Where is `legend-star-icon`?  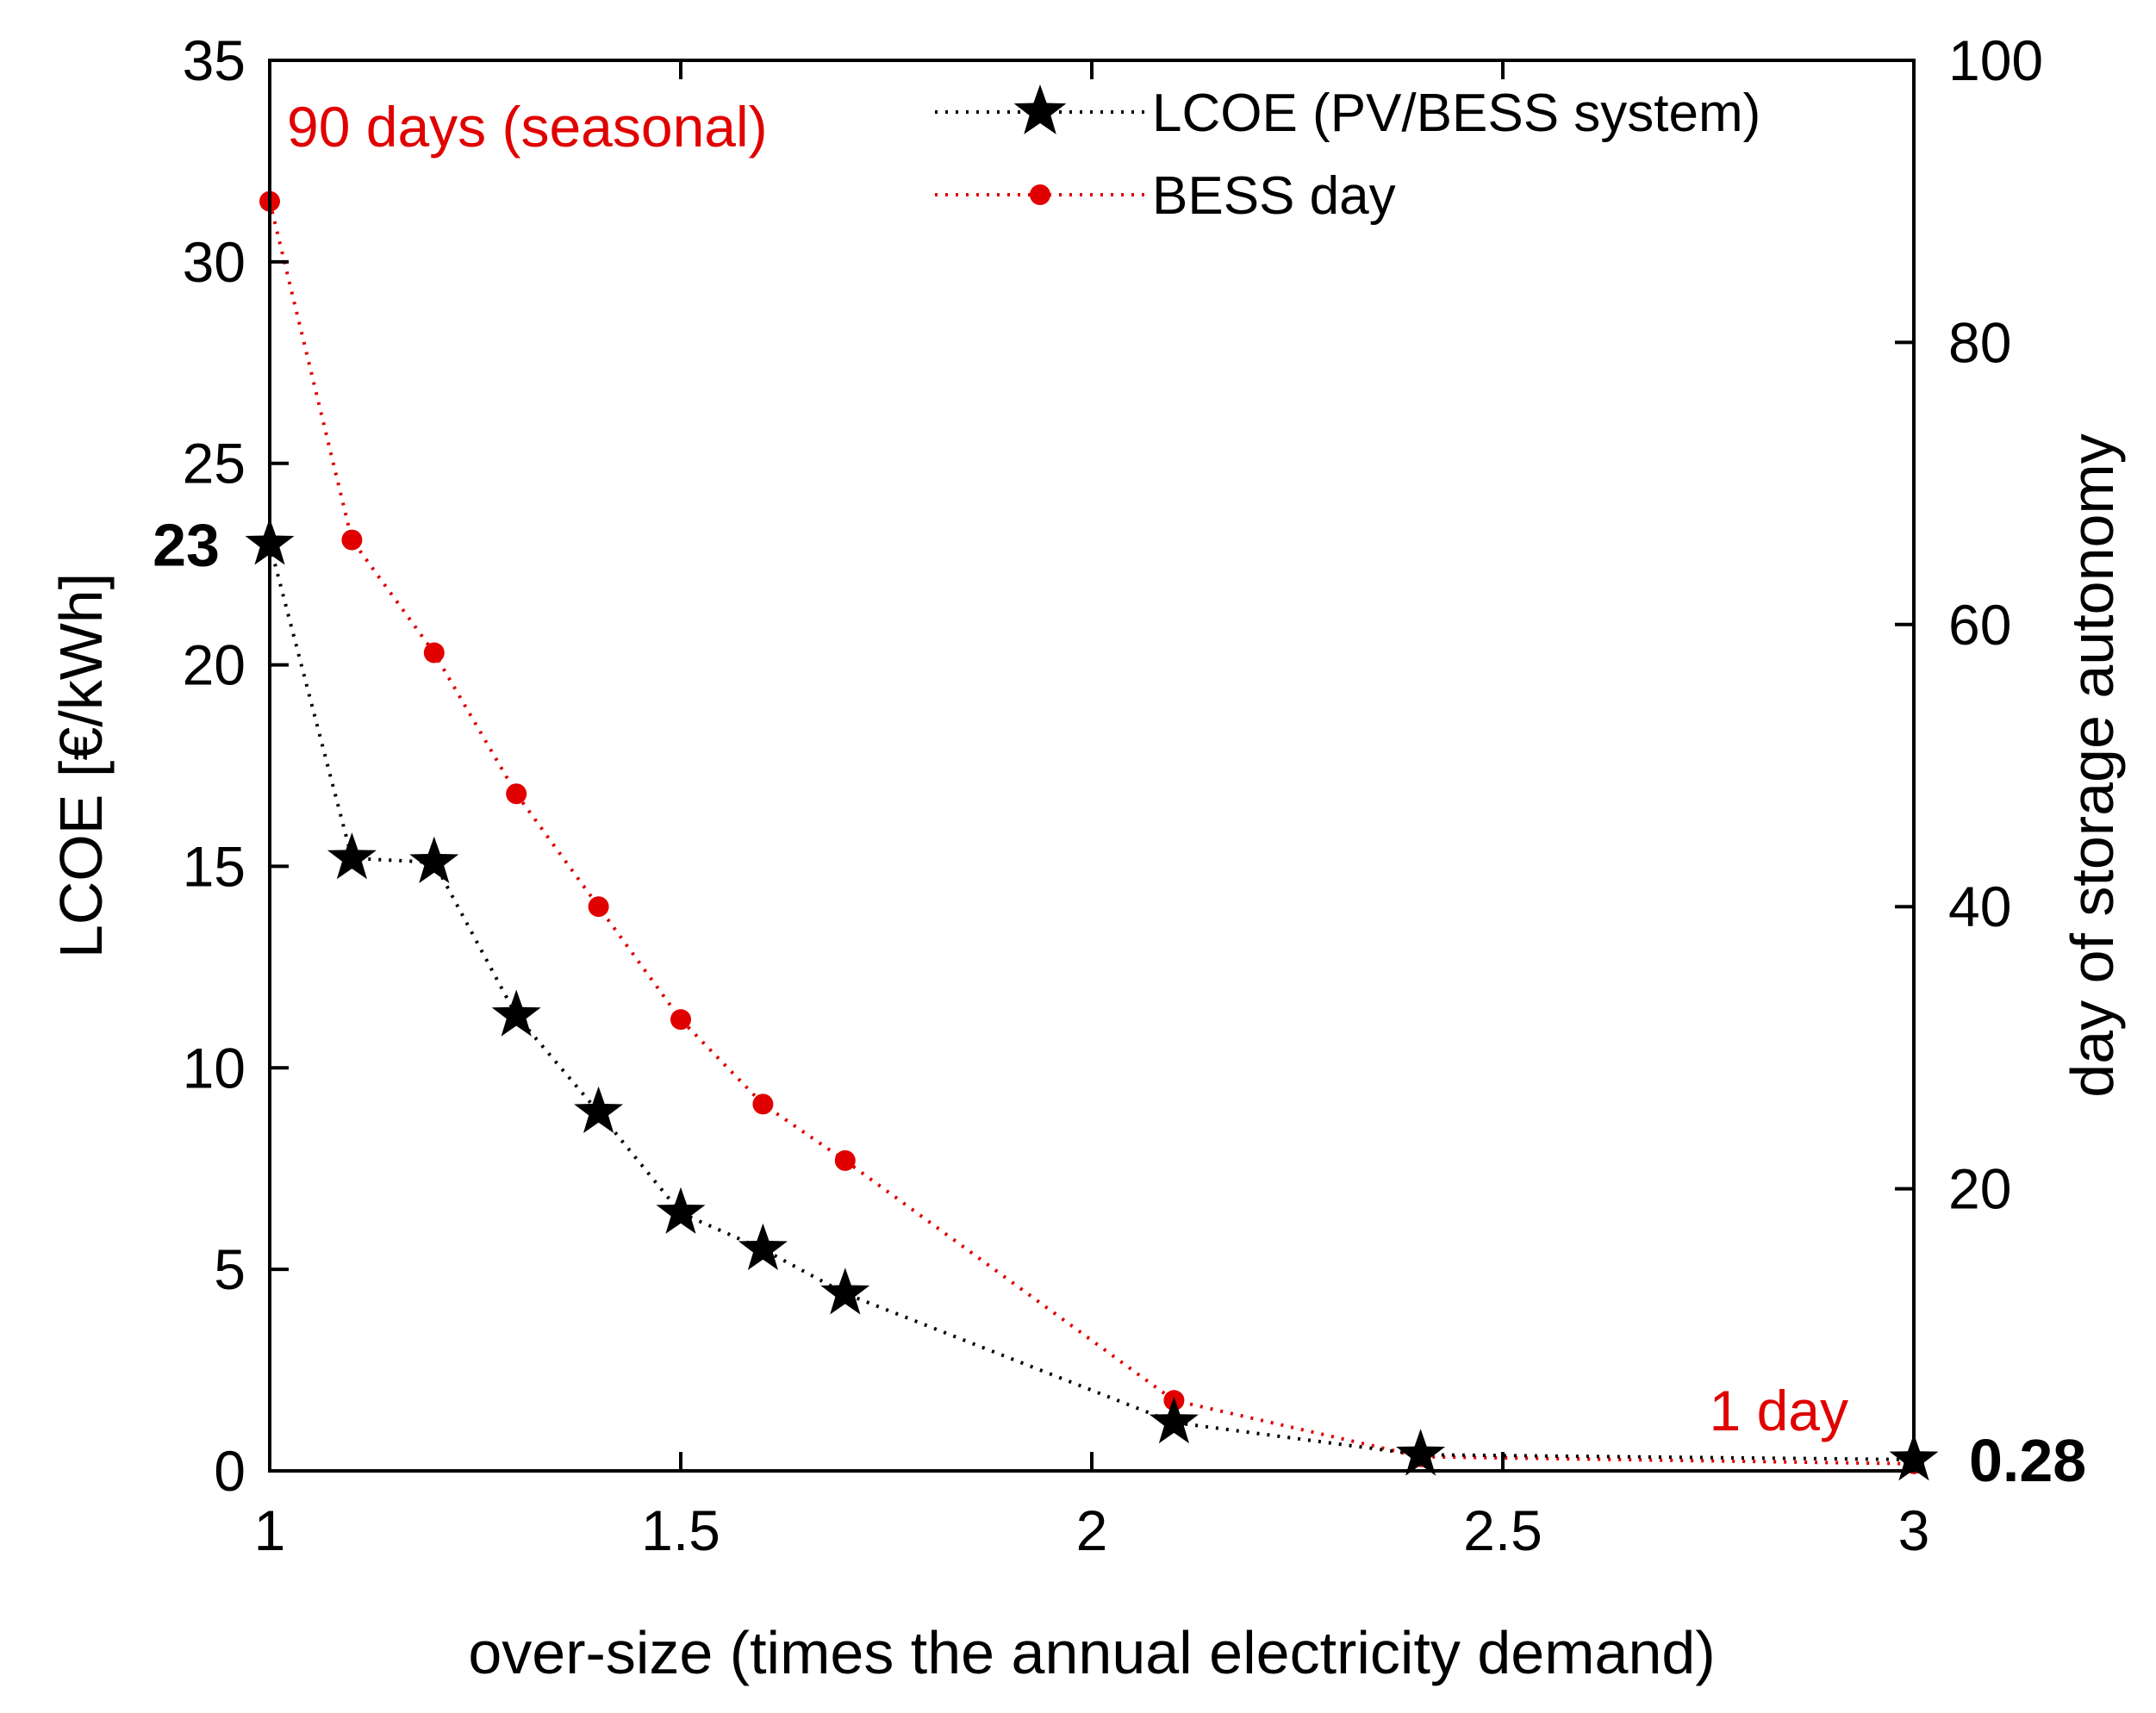 legend-star-icon is located at coordinates (1040, 109).